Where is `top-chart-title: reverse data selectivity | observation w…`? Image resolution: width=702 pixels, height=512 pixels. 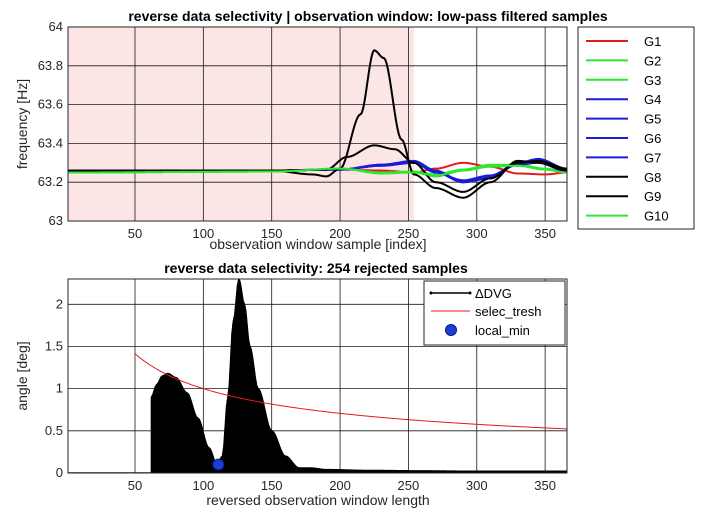 top-chart-title: reverse data selectivity | observation w… is located at coordinates (368, 16).